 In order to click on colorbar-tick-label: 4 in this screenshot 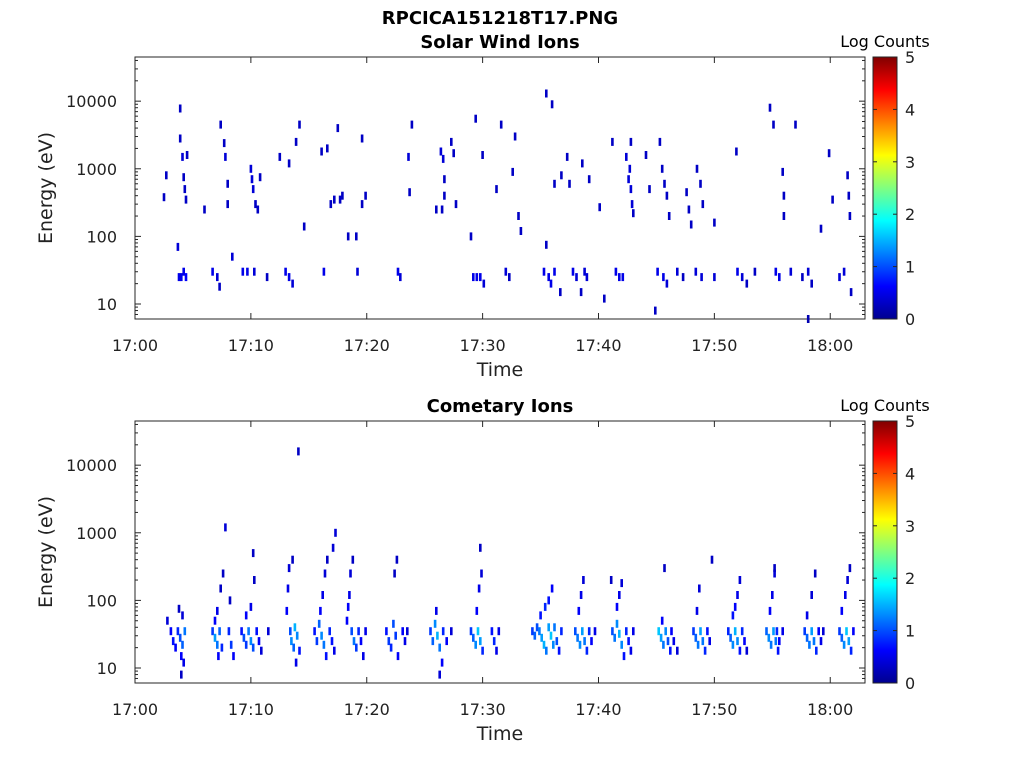, I will do `click(910, 109)`.